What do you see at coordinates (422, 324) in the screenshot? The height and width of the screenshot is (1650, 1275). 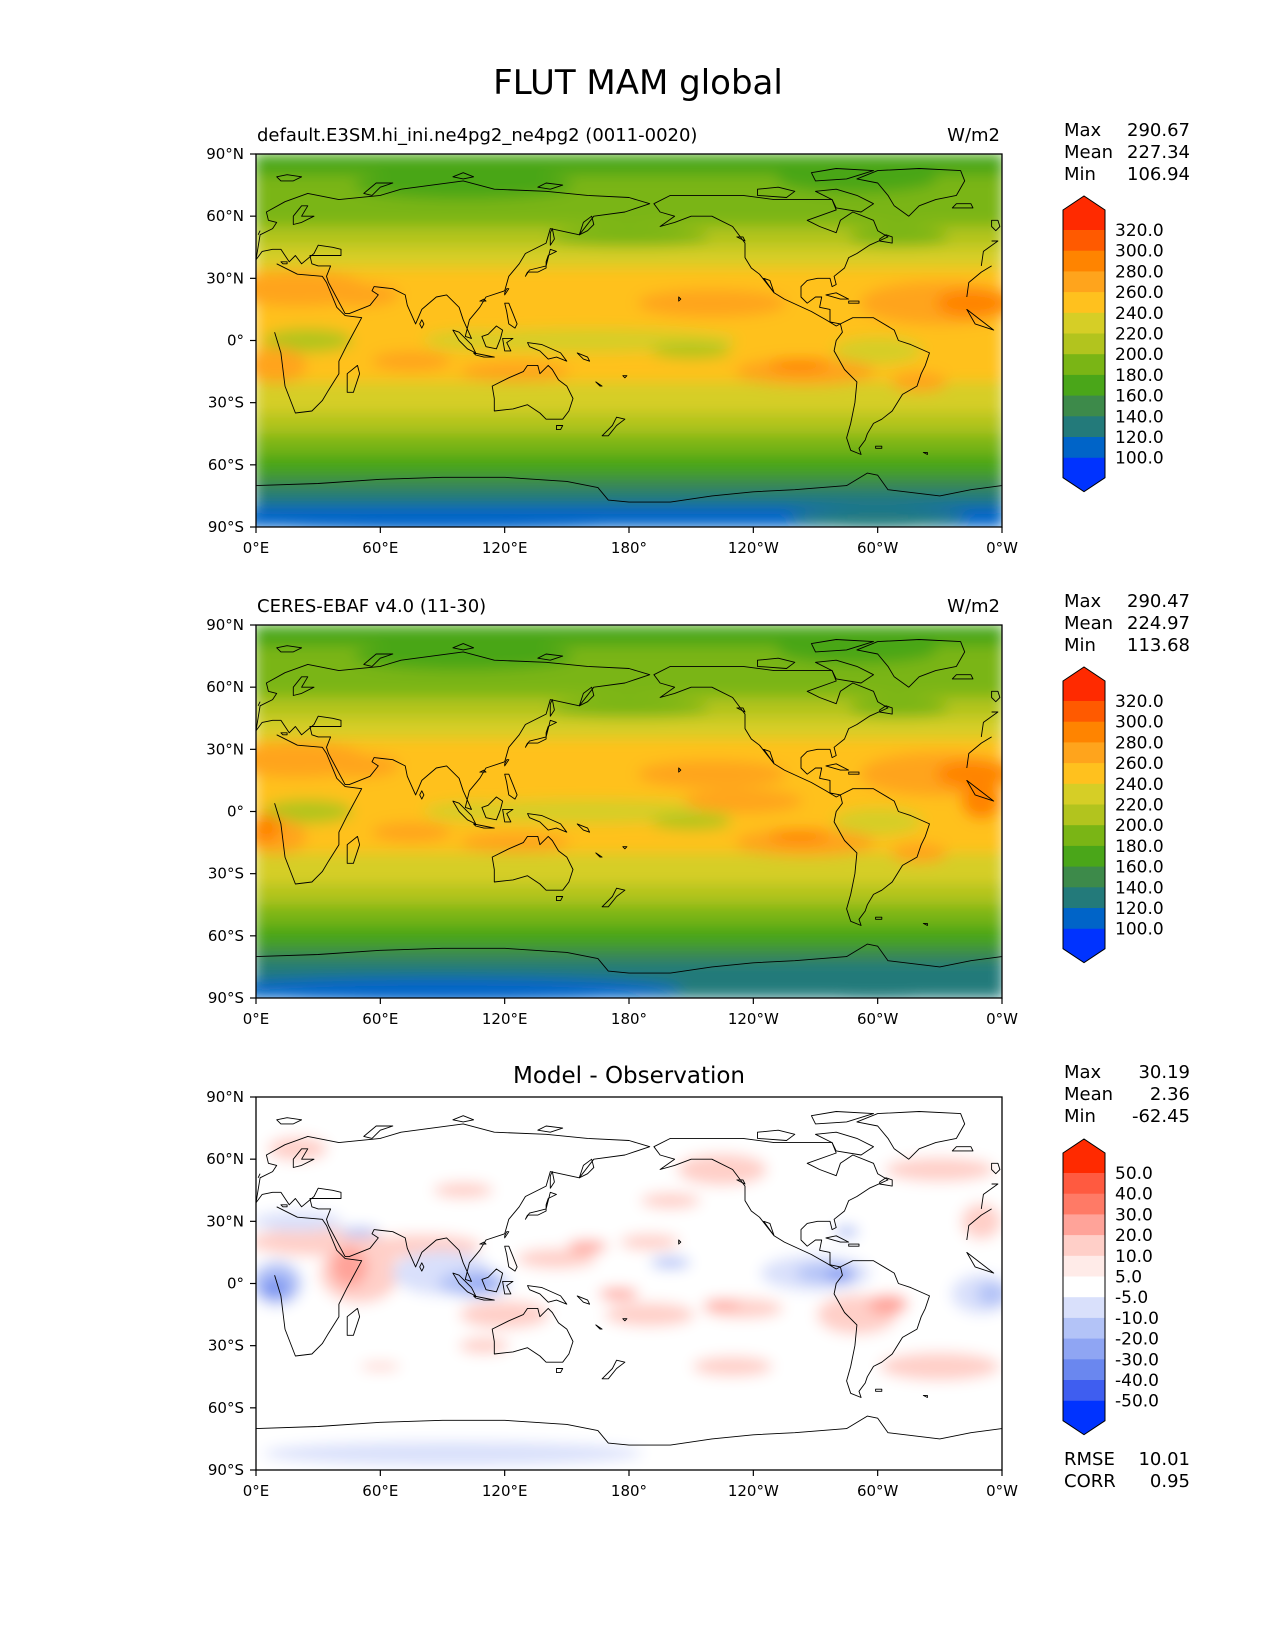 I see `coastline-srilanka` at bounding box center [422, 324].